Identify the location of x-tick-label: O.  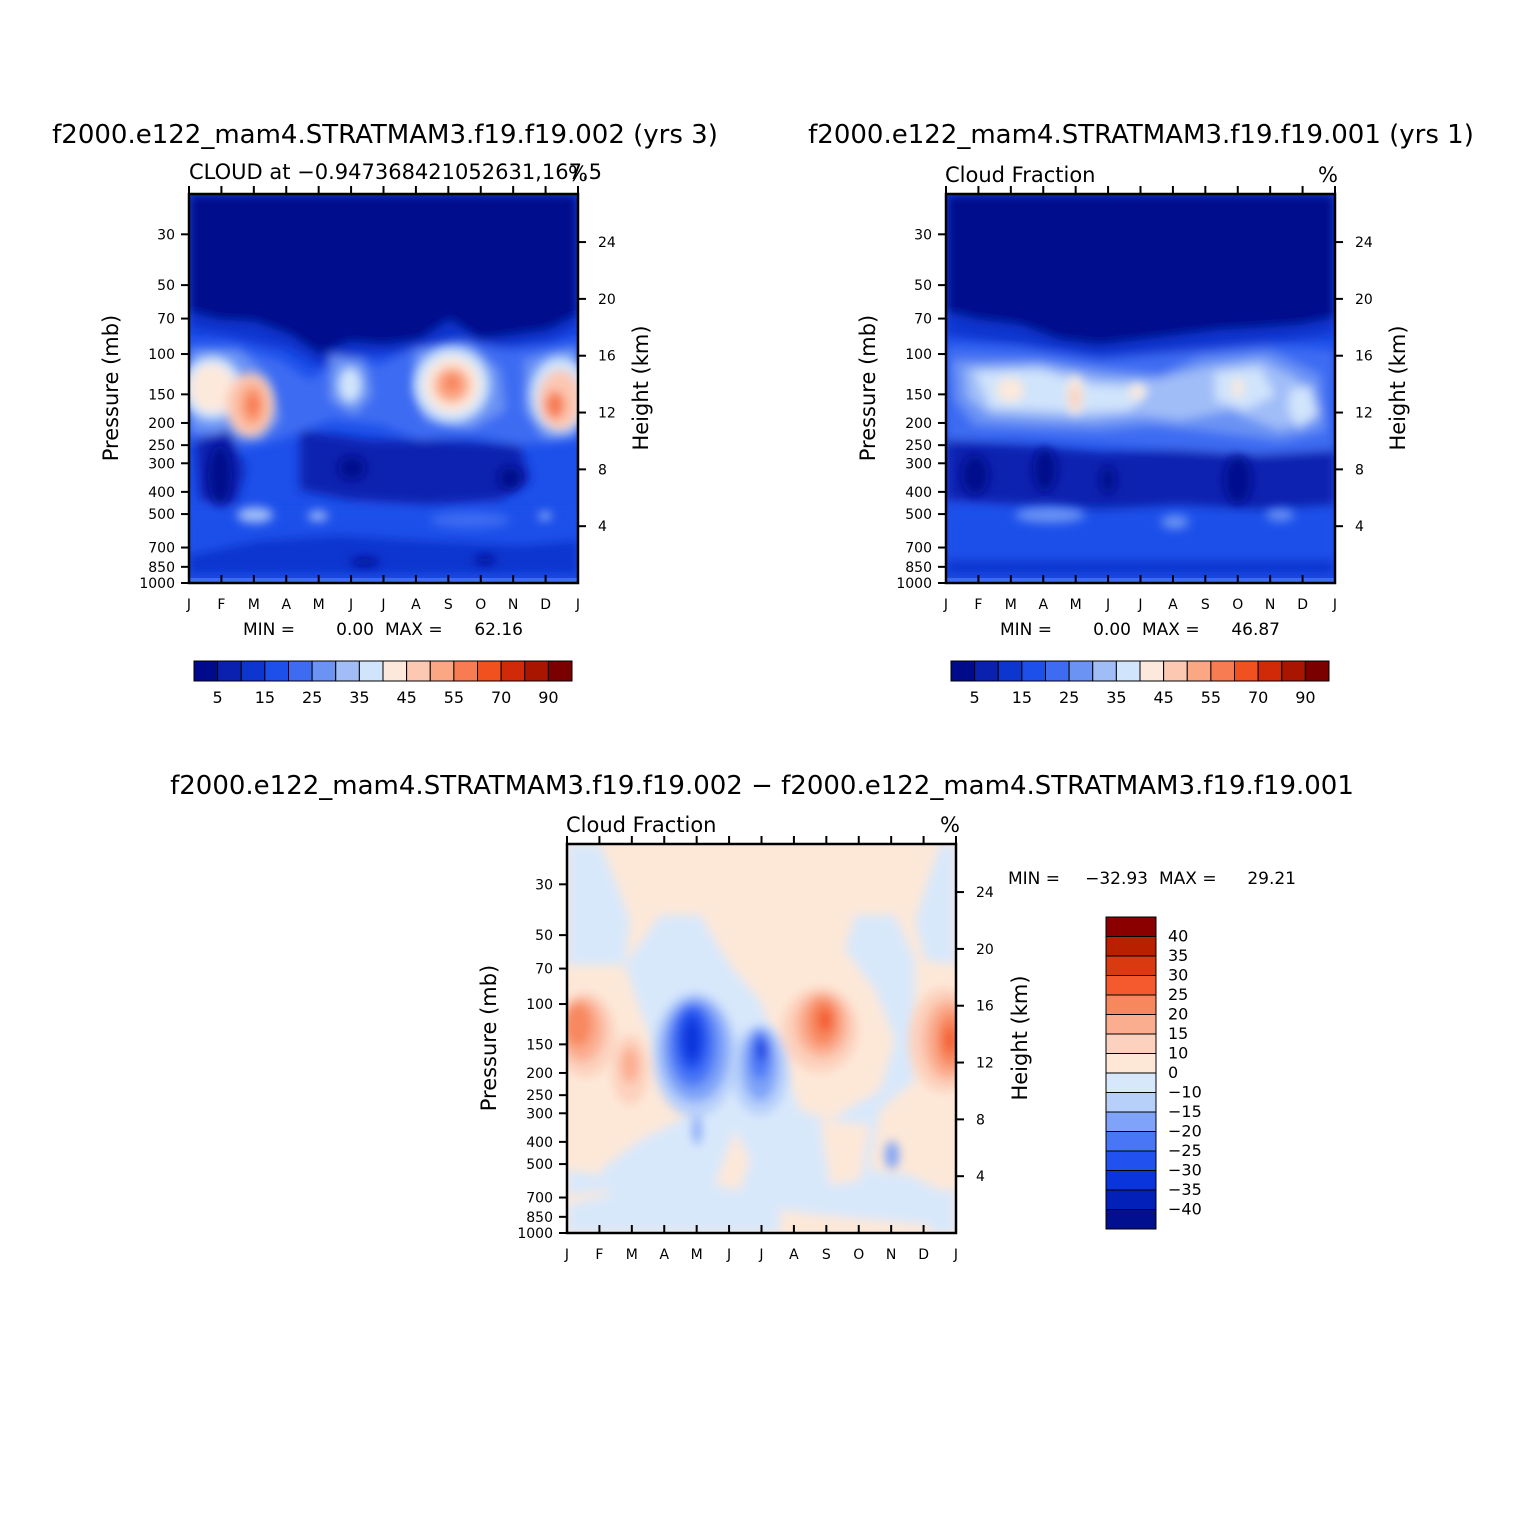
(1237, 605).